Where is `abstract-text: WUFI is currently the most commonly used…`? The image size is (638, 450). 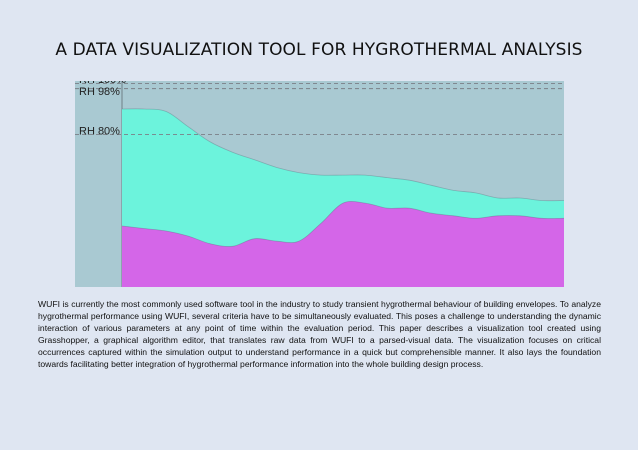 abstract-text: WUFI is currently the most commonly used… is located at coordinates (319, 334).